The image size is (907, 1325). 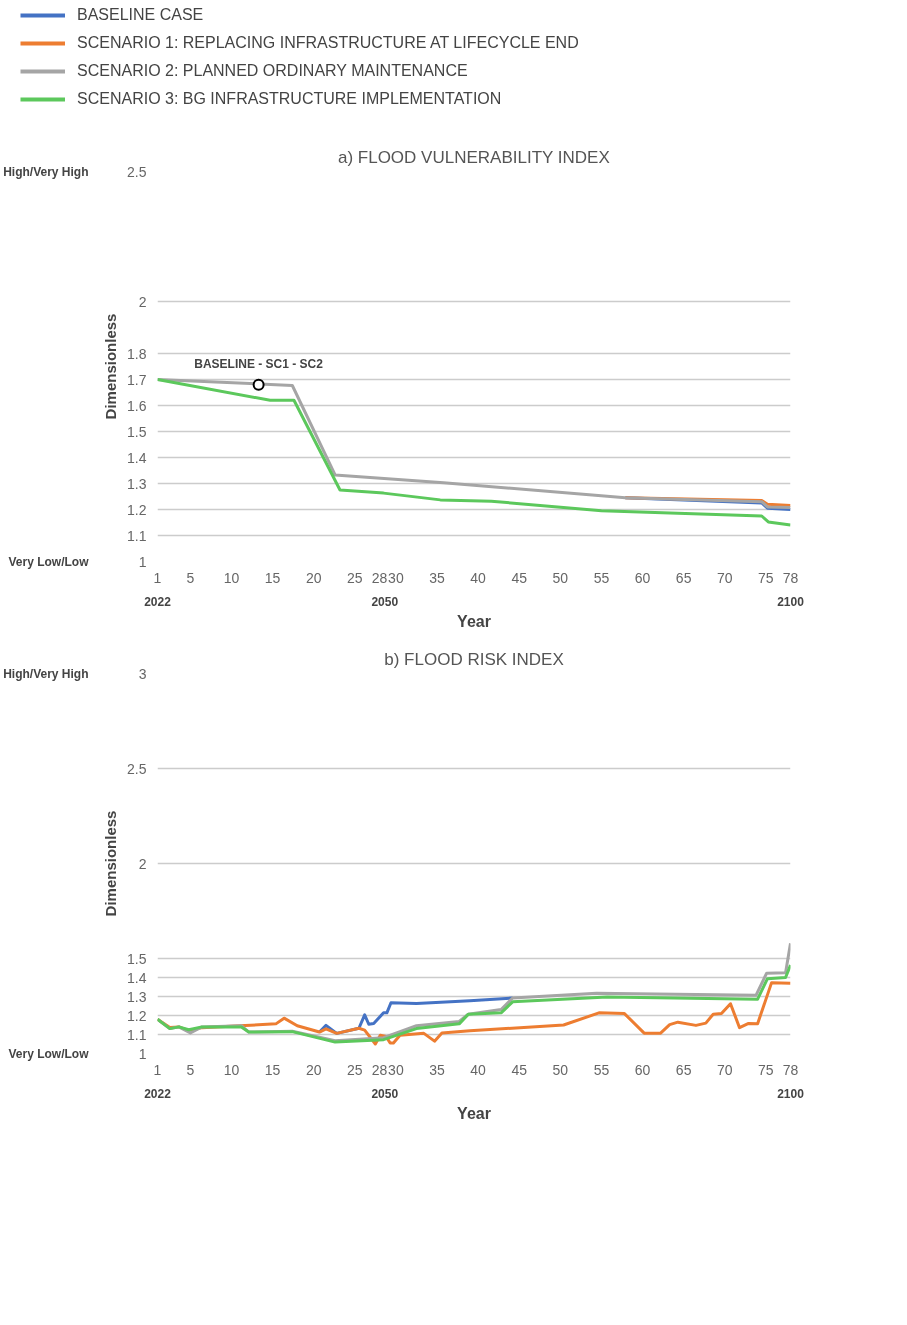 What do you see at coordinates (137, 379) in the screenshot?
I see `y-tick-label: 1.7` at bounding box center [137, 379].